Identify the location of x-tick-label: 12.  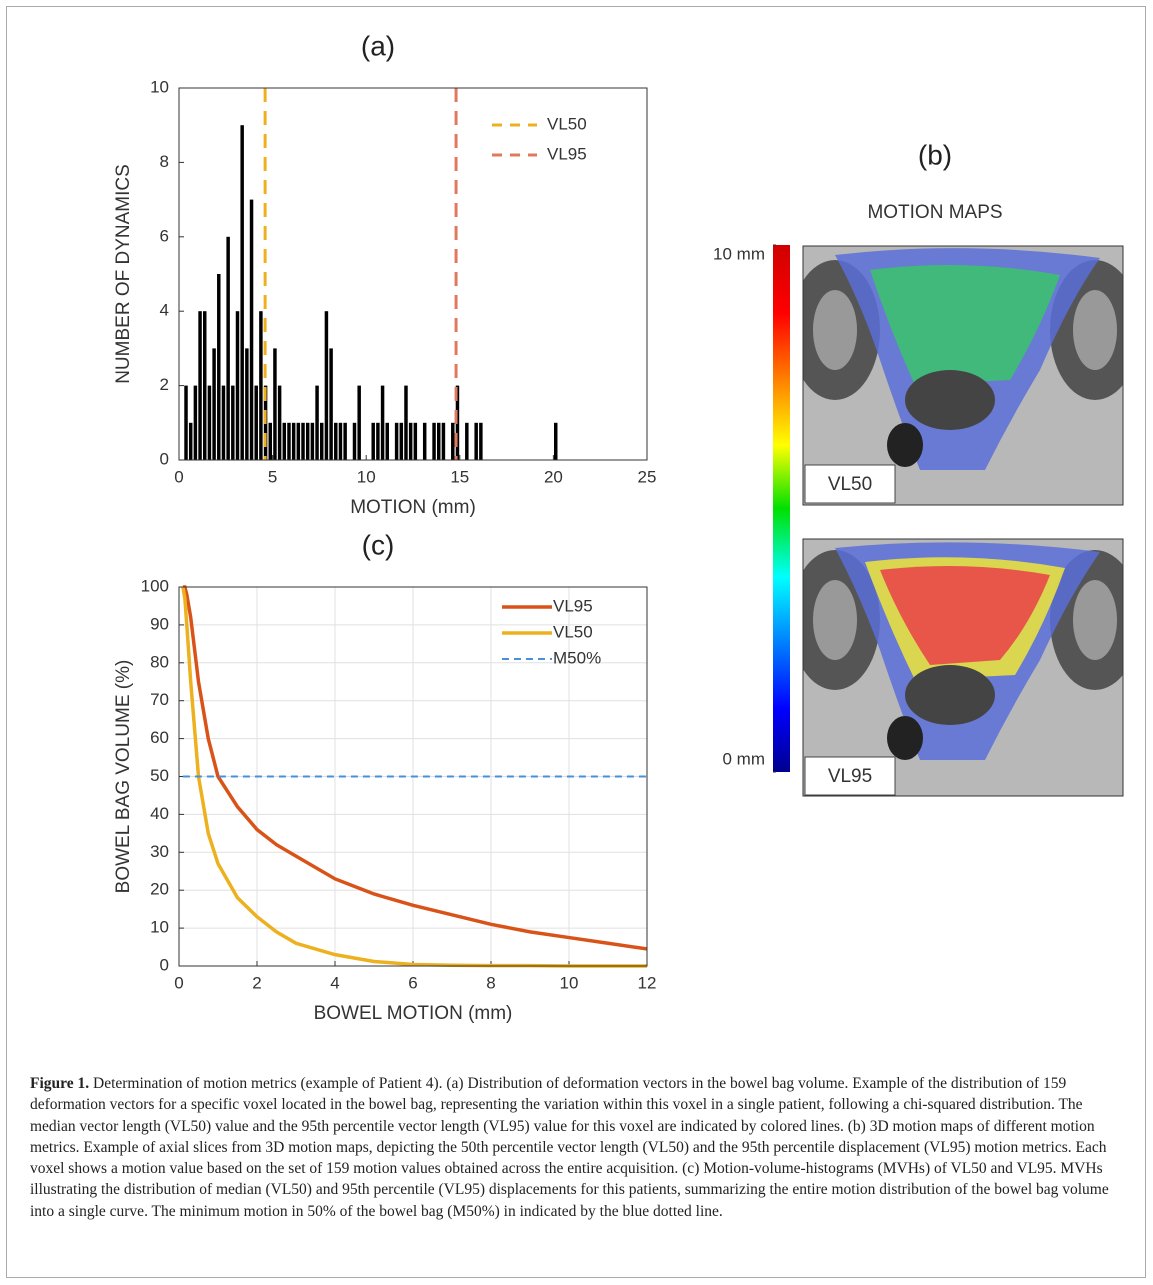
(647, 982).